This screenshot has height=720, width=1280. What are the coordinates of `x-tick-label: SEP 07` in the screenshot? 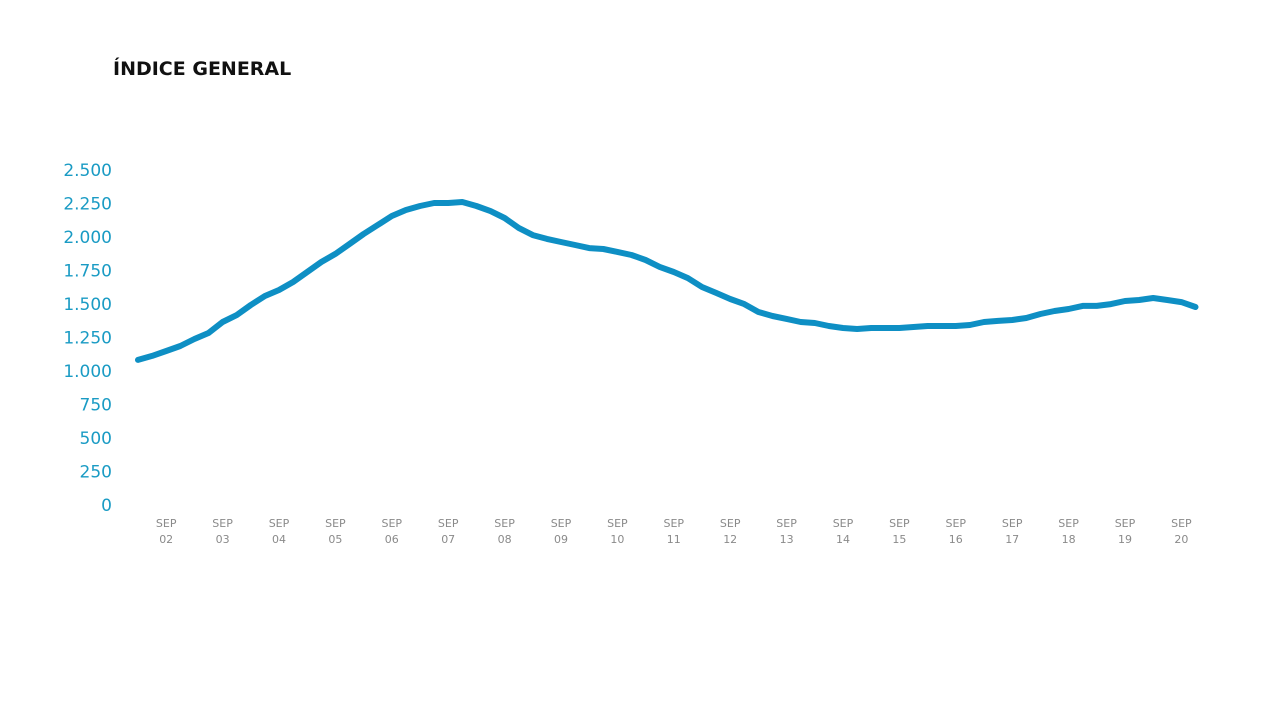 It's located at (448, 531).